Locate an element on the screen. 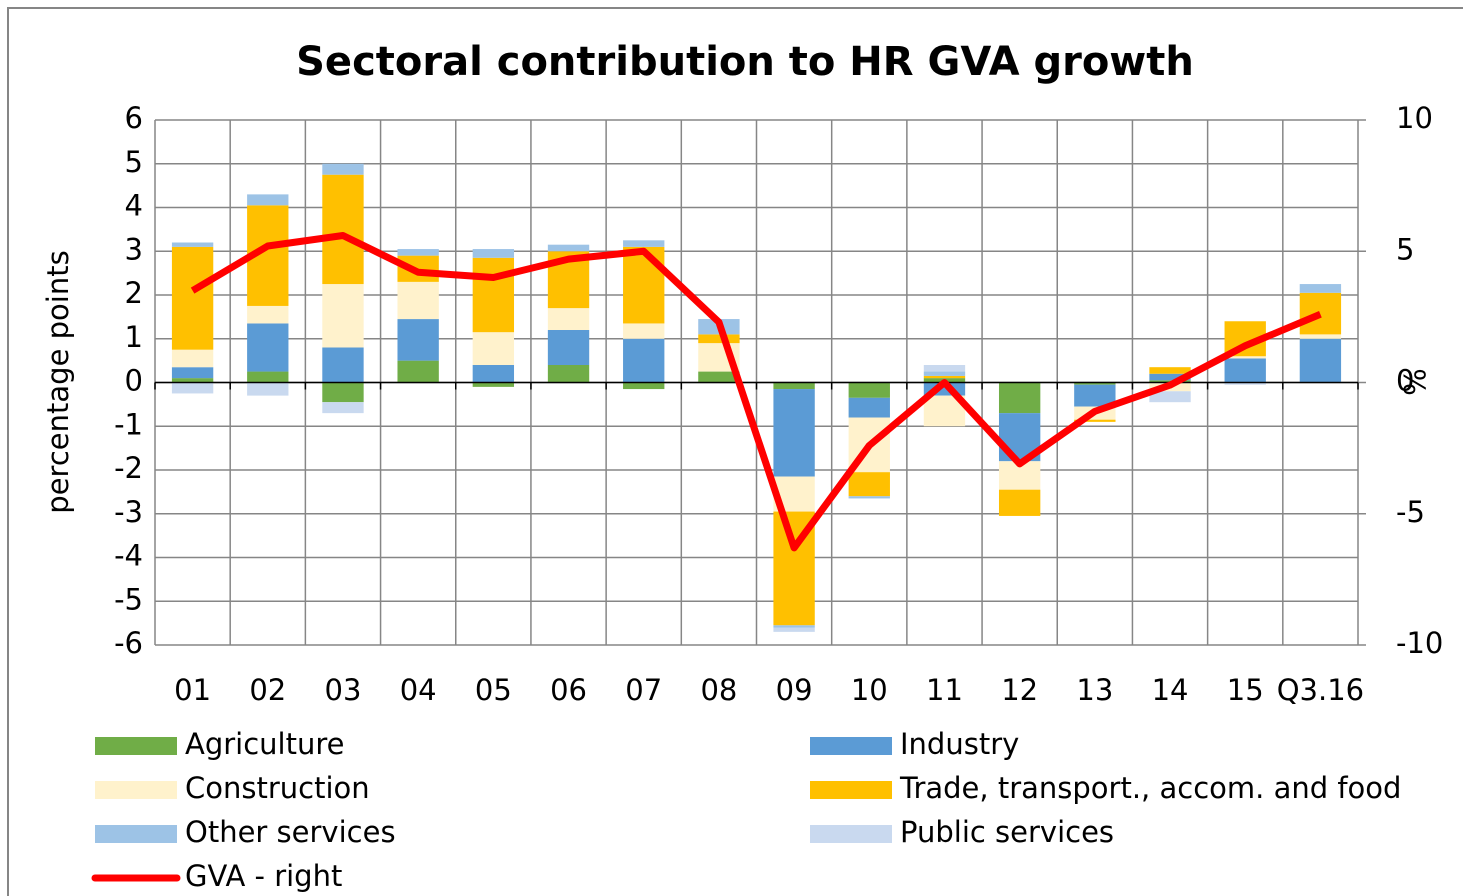 The width and height of the screenshot is (1463, 896). y-tick-label: -5 is located at coordinates (128, 599).